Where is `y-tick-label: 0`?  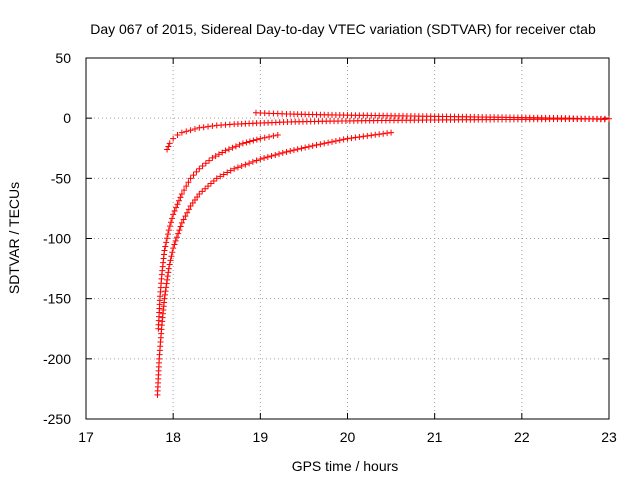
y-tick-label: 0 is located at coordinates (67, 118).